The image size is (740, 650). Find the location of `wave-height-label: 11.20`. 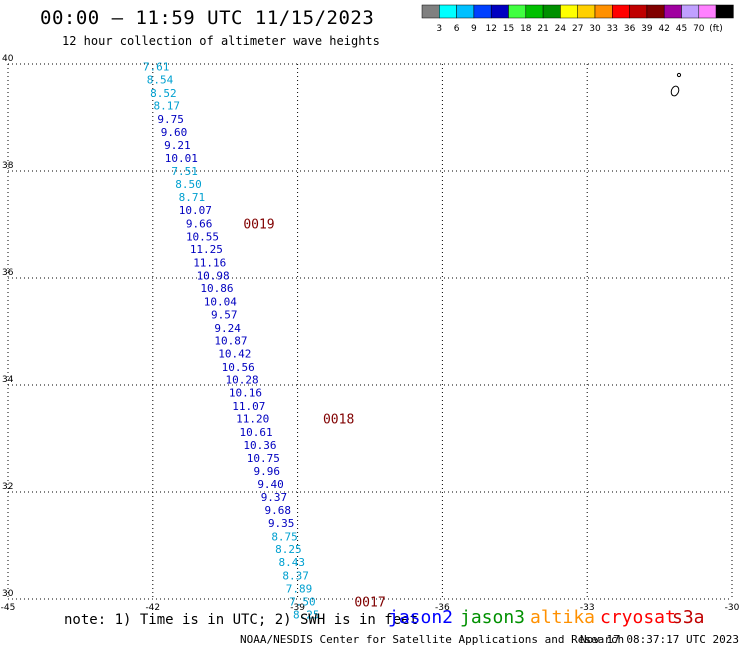

wave-height-label: 11.20 is located at coordinates (252, 419).